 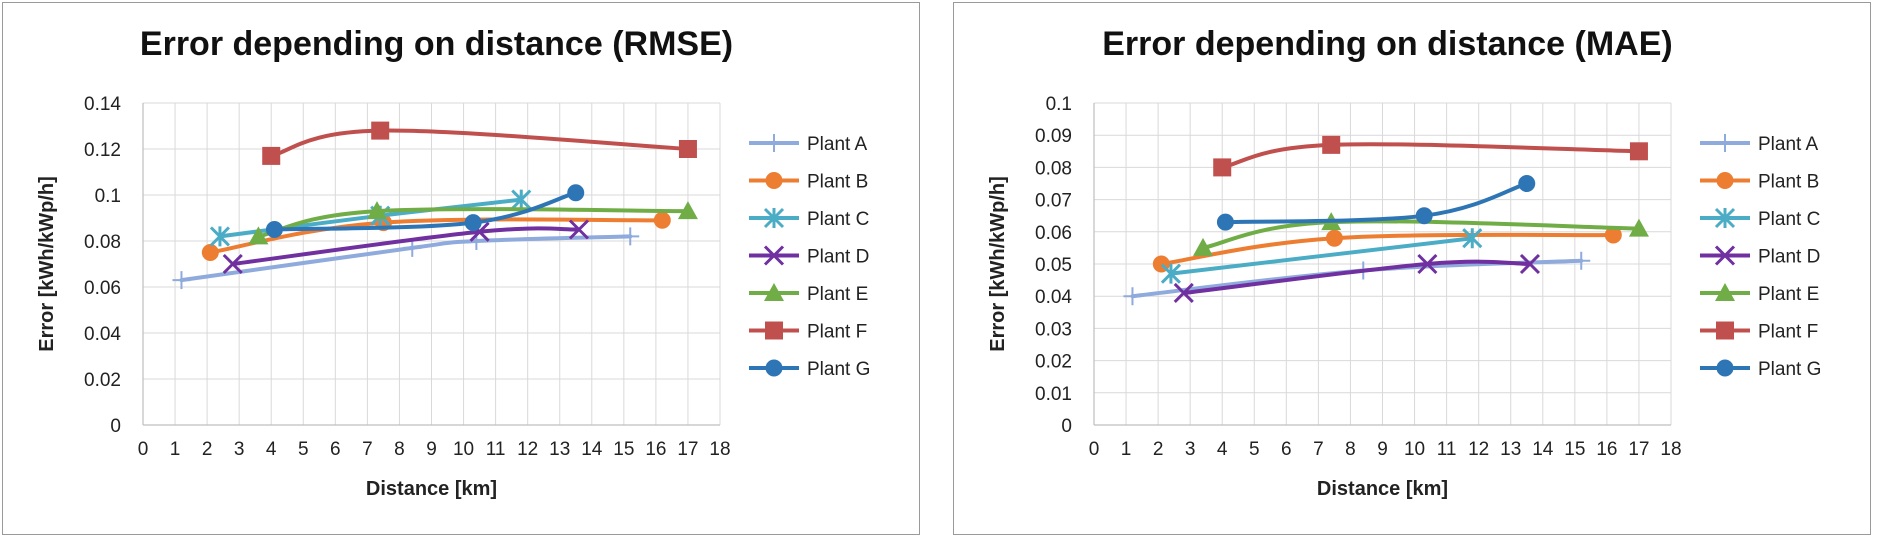 I want to click on series-plant-d, so click(x=1357, y=278).